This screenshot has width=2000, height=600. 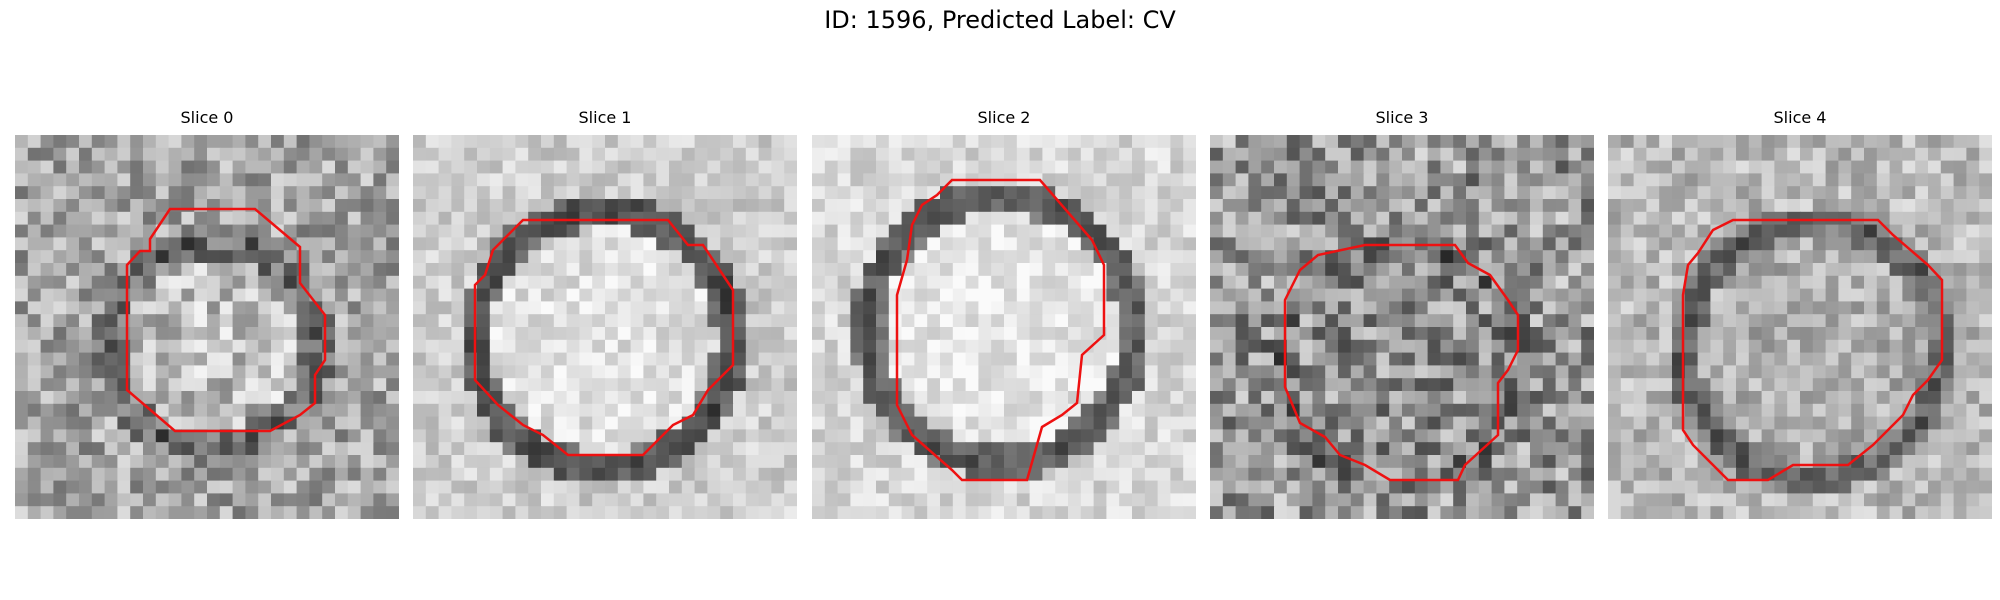 I want to click on slice-title-0: Slice 0, so click(x=207, y=117).